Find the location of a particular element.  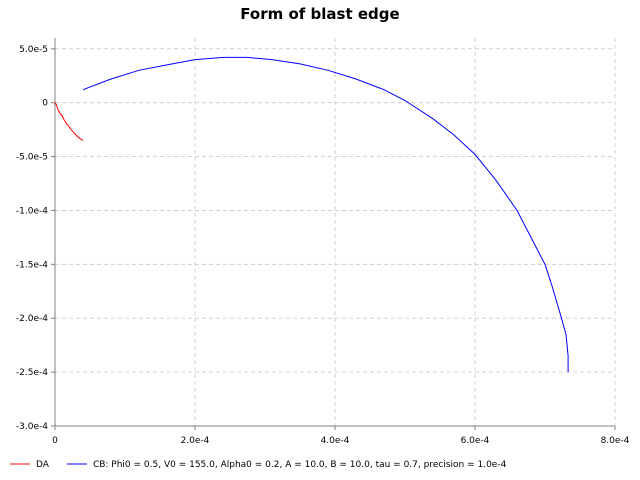

y-tick-label: 5.0e-5 is located at coordinates (33, 50).